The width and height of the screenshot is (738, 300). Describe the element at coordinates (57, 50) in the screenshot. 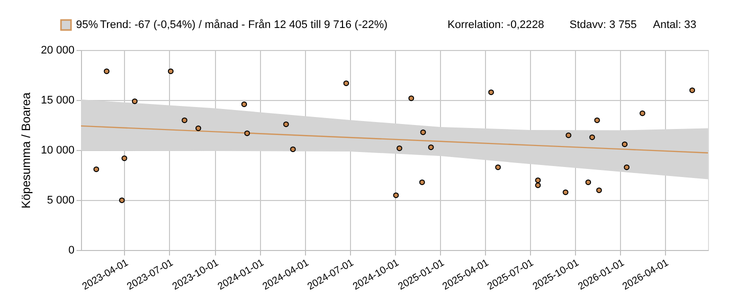

I see `y-tick-label: 20 000` at that location.